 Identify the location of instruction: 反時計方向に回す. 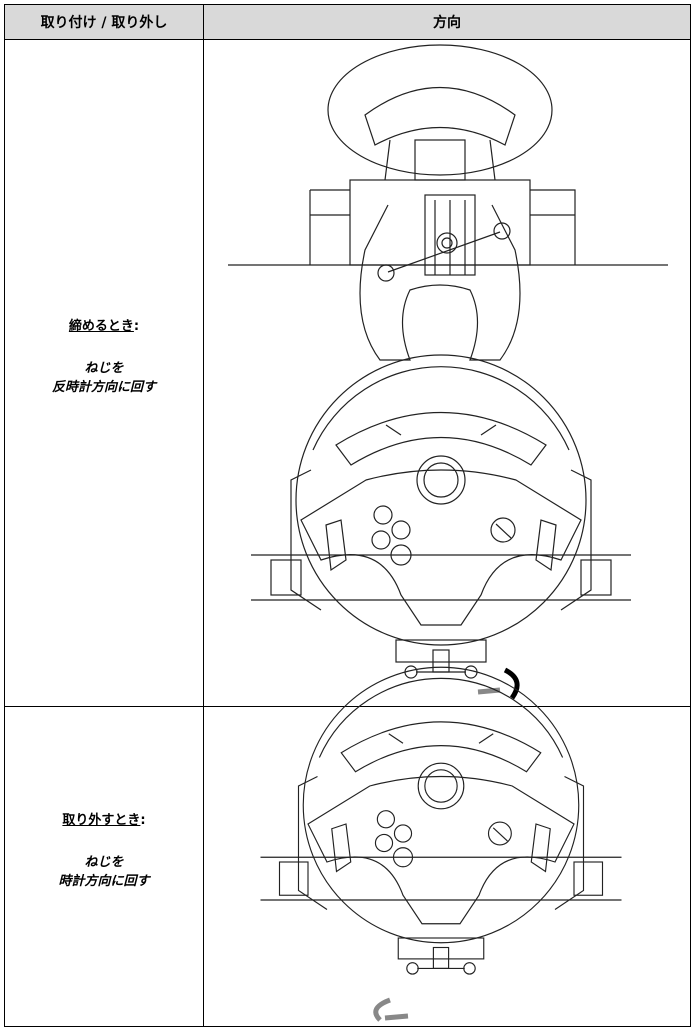
(103, 387).